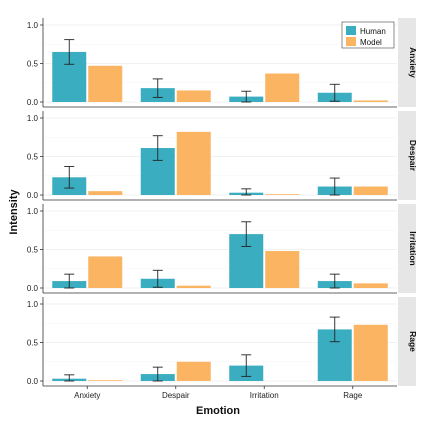 The width and height of the screenshot is (423, 423). I want to click on x-axis-title: Emotion, so click(218, 411).